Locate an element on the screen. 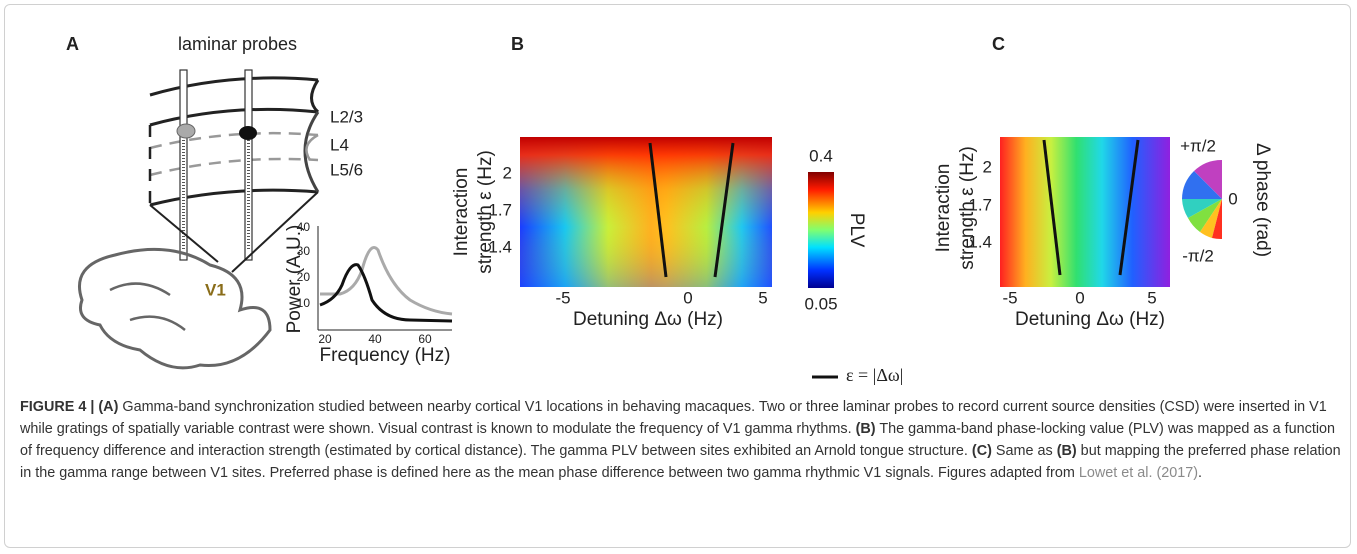 The image size is (1357, 554). inset-x-tick: 20 is located at coordinates (325, 339).